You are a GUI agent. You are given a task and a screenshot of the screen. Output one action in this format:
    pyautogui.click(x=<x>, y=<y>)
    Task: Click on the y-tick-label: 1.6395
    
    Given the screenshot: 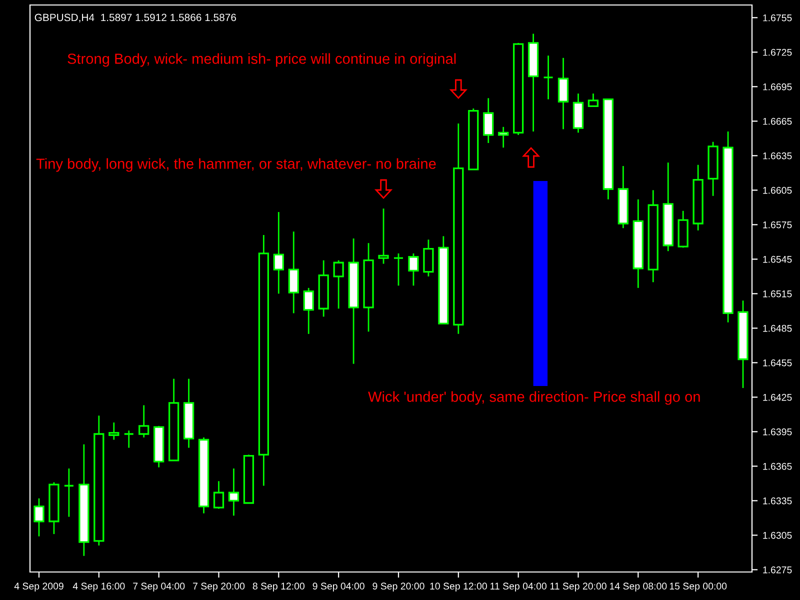 What is the action you would take?
    pyautogui.click(x=777, y=432)
    